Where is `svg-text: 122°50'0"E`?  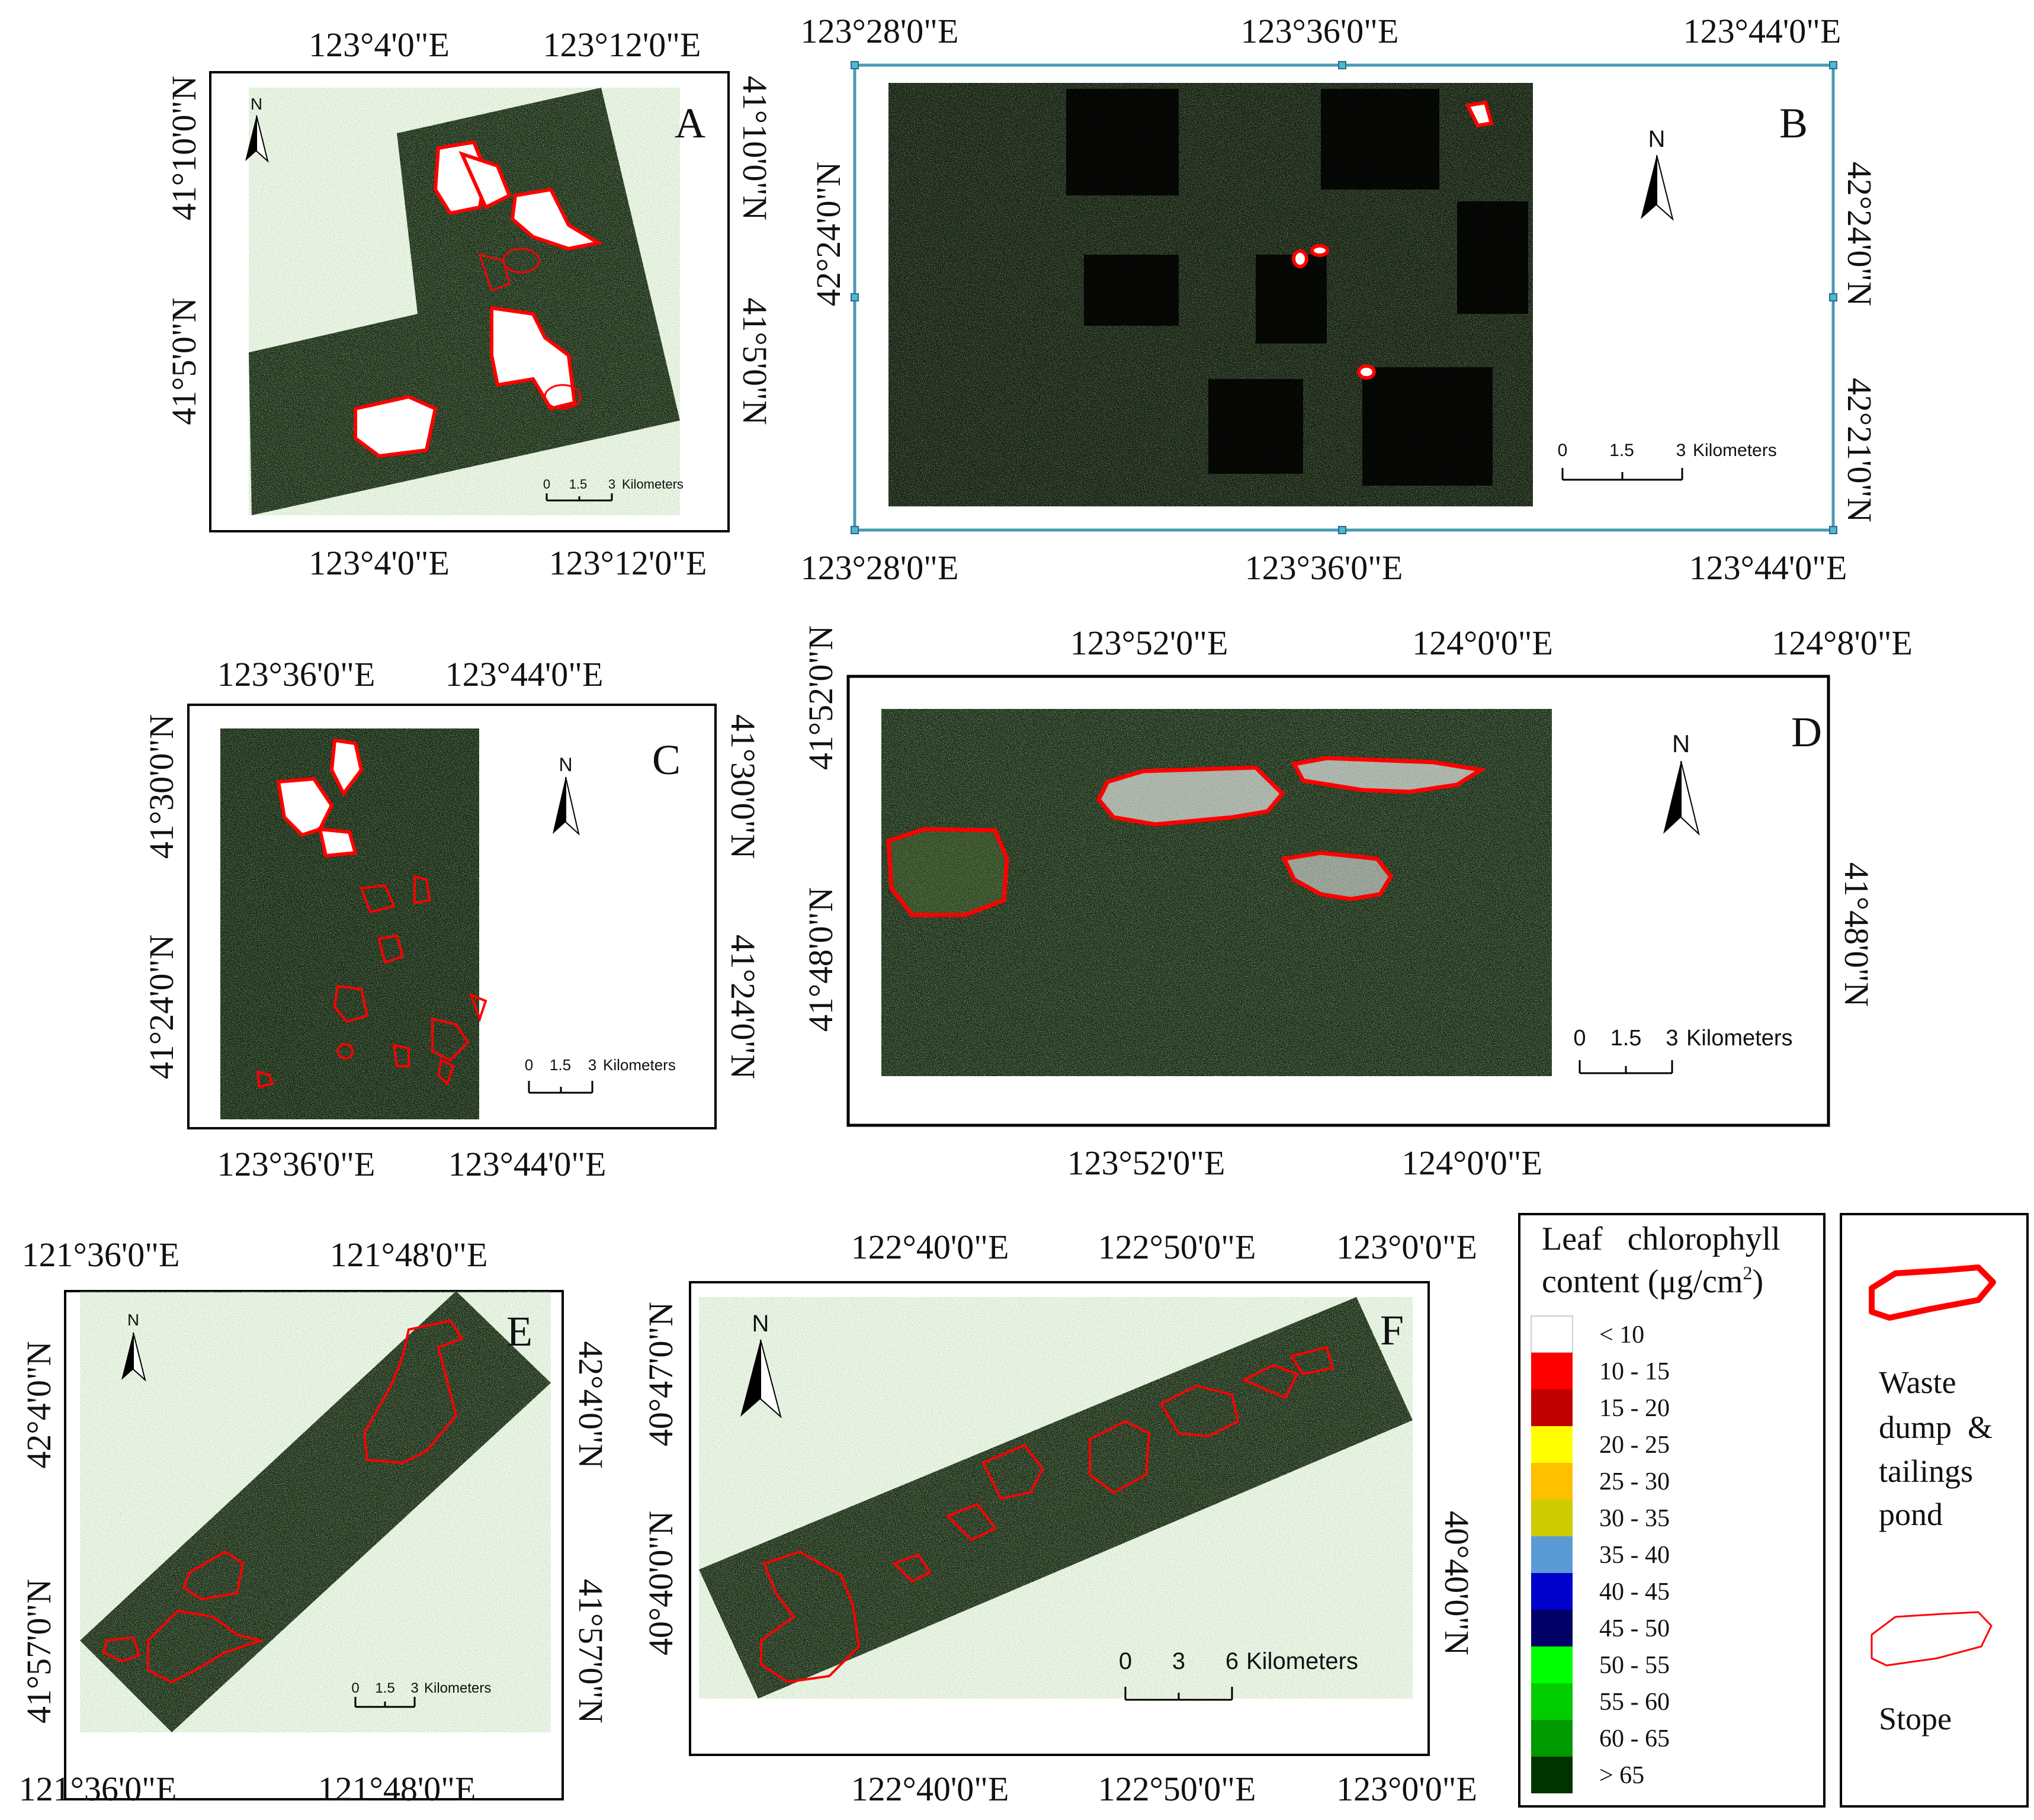
svg-text: 122°50'0"E is located at coordinates (1177, 1789).